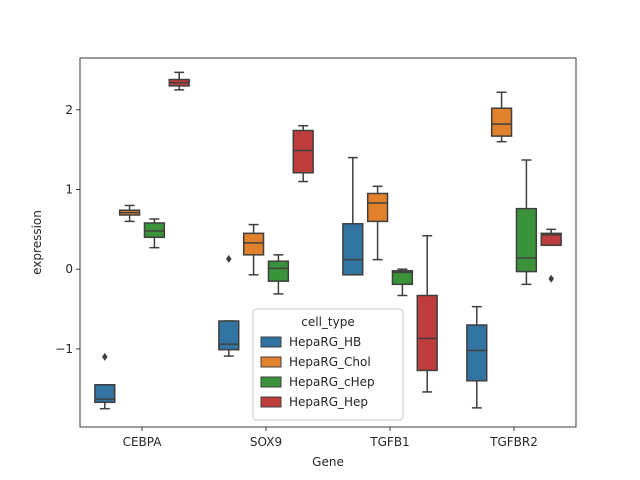 Image resolution: width=640 pixels, height=480 pixels. What do you see at coordinates (332, 382) in the screenshot?
I see `legend-label: HepaRG_cHep` at bounding box center [332, 382].